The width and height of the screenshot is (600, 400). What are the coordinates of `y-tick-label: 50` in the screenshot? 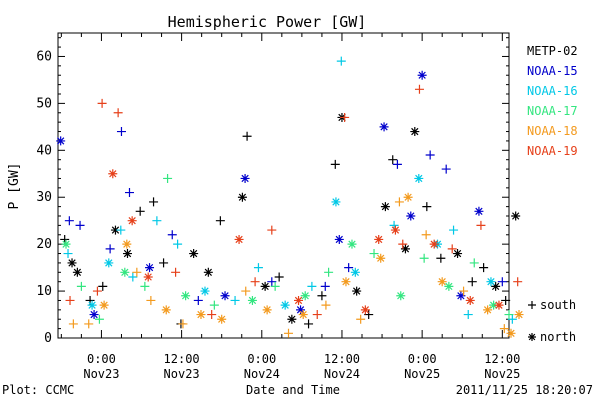 It's located at (44, 103).